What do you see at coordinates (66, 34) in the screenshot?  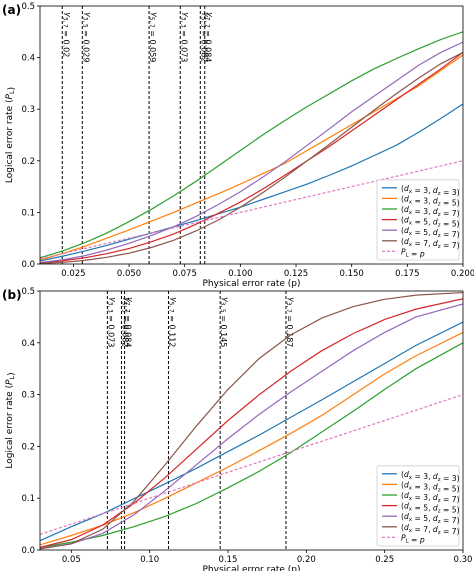 I see `threshold-label: γ3, 7 = 0.02` at bounding box center [66, 34].